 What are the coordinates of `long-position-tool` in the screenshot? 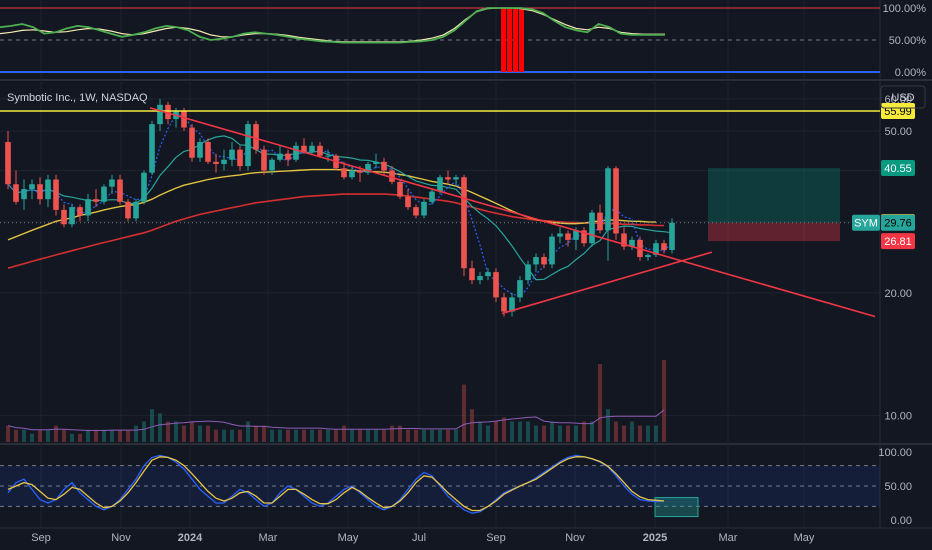 It's located at (774, 205).